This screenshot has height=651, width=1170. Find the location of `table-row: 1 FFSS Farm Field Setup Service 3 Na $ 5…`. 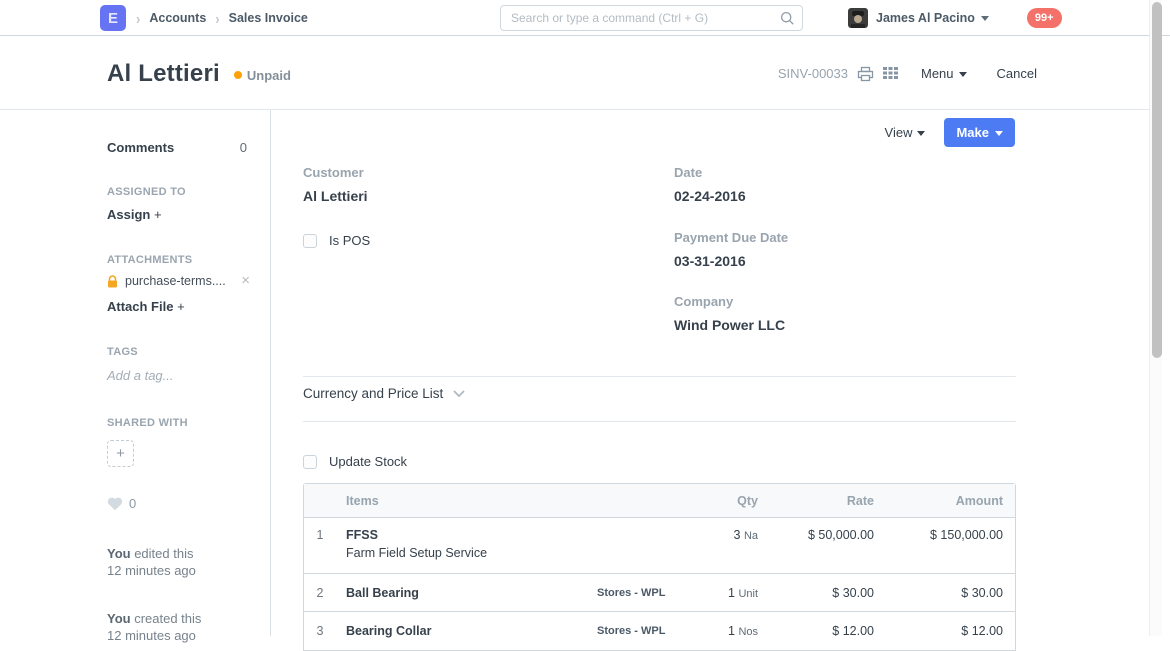

table-row: 1 FFSS Farm Field Setup Service 3 Na $ 5… is located at coordinates (659, 546).